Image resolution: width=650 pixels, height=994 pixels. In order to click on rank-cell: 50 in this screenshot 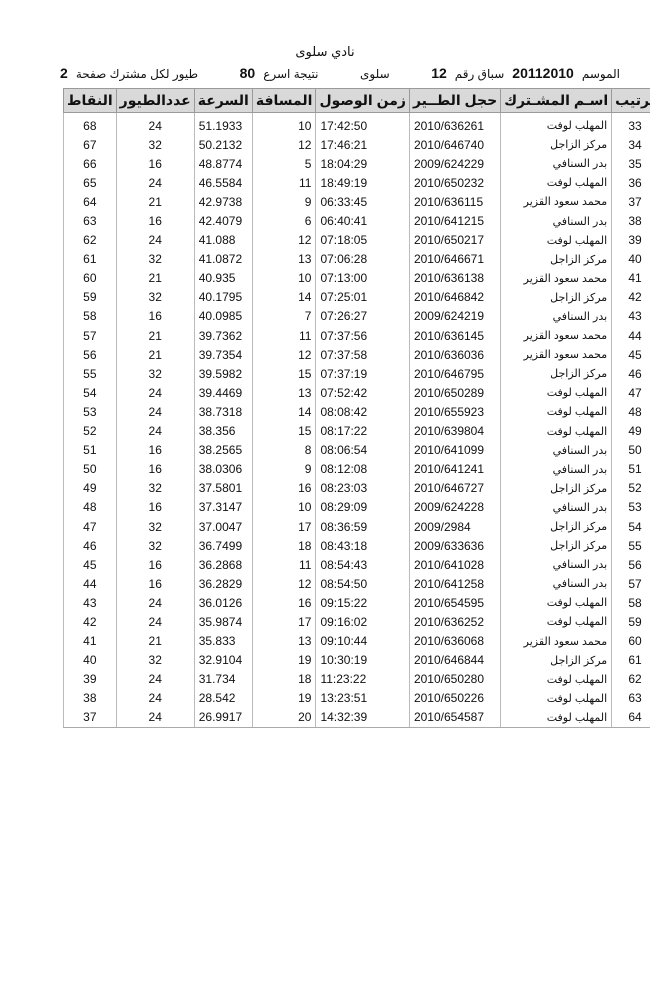, I will do `click(630, 450)`.